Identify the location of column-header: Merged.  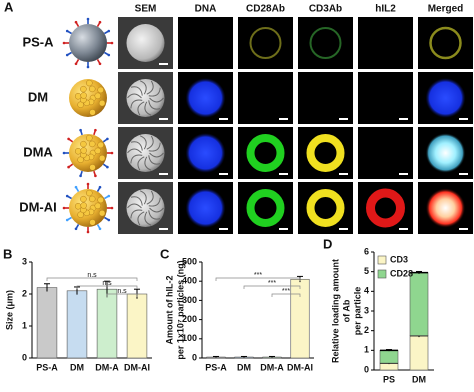
(446, 9).